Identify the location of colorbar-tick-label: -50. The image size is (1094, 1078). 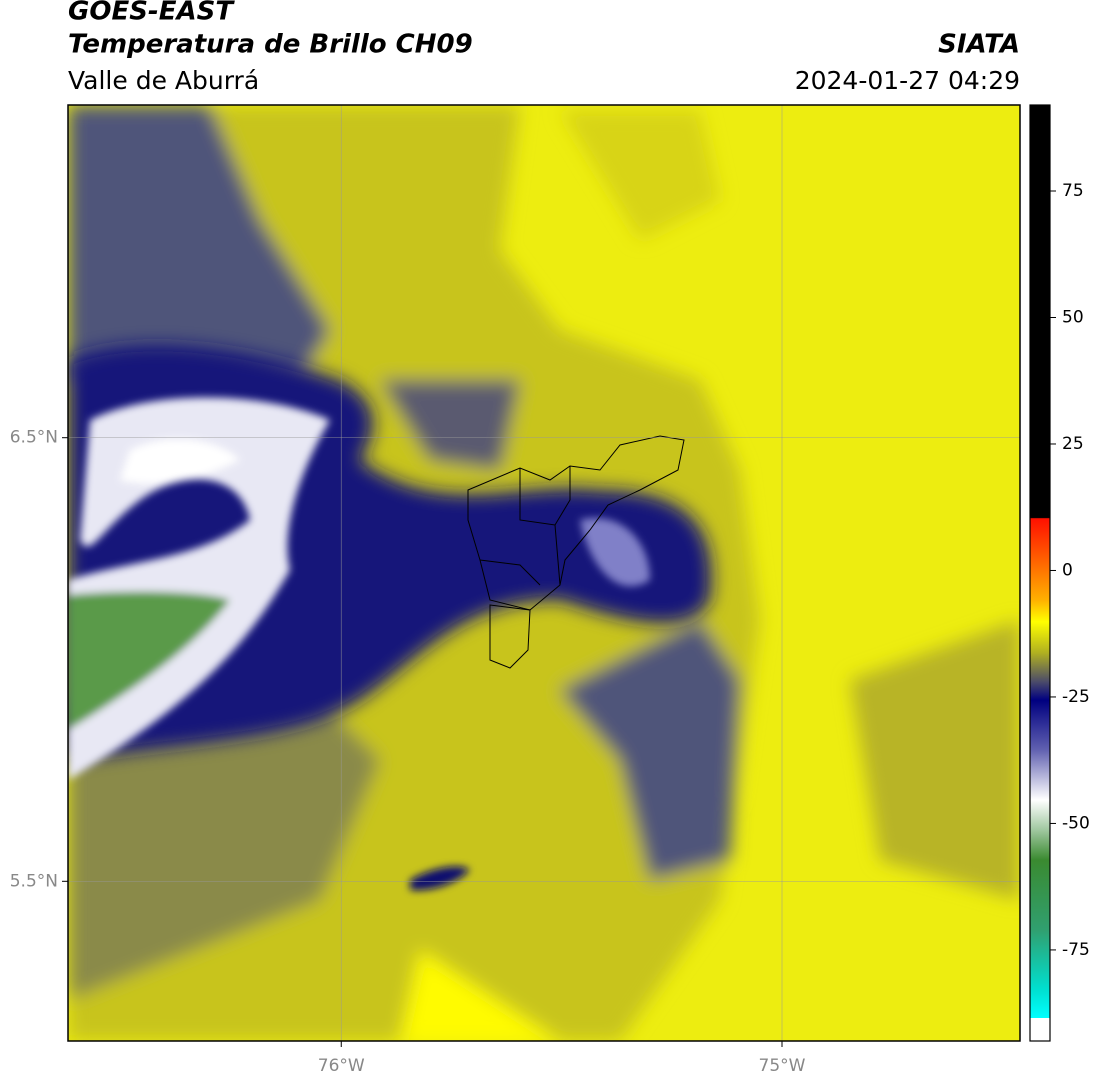
(1076, 823).